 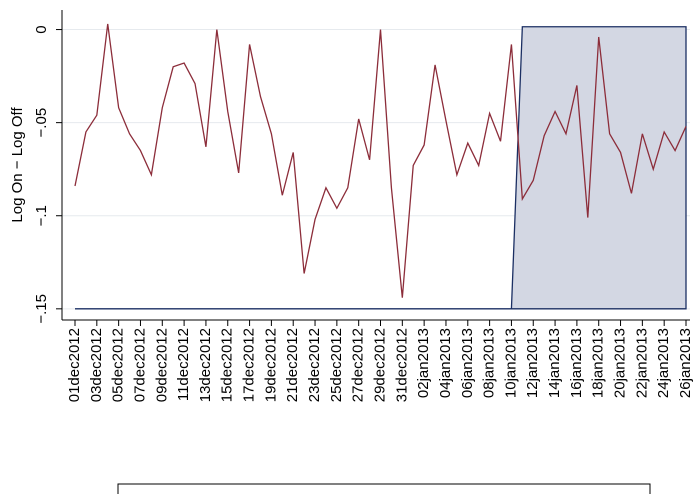 What do you see at coordinates (358, 365) in the screenshot?
I see `x-tick-label: 27dec2012` at bounding box center [358, 365].